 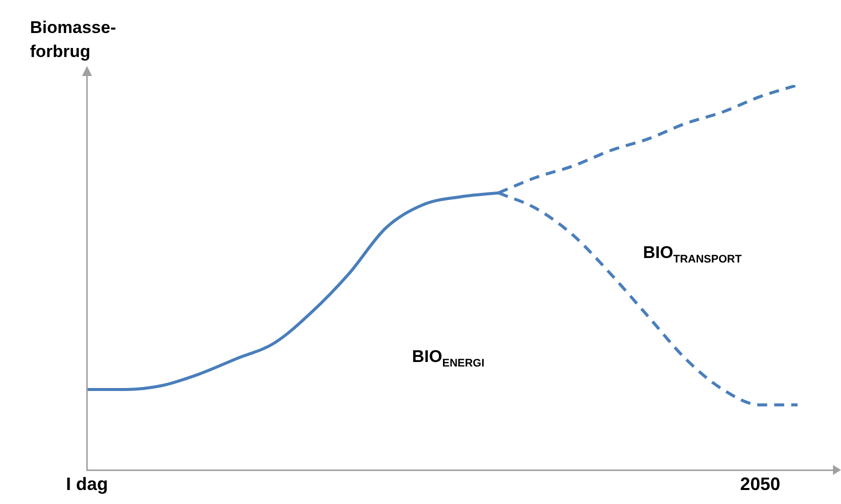 What do you see at coordinates (448, 358) in the screenshot?
I see `annotation: BIO$_{ENERGI}$` at bounding box center [448, 358].